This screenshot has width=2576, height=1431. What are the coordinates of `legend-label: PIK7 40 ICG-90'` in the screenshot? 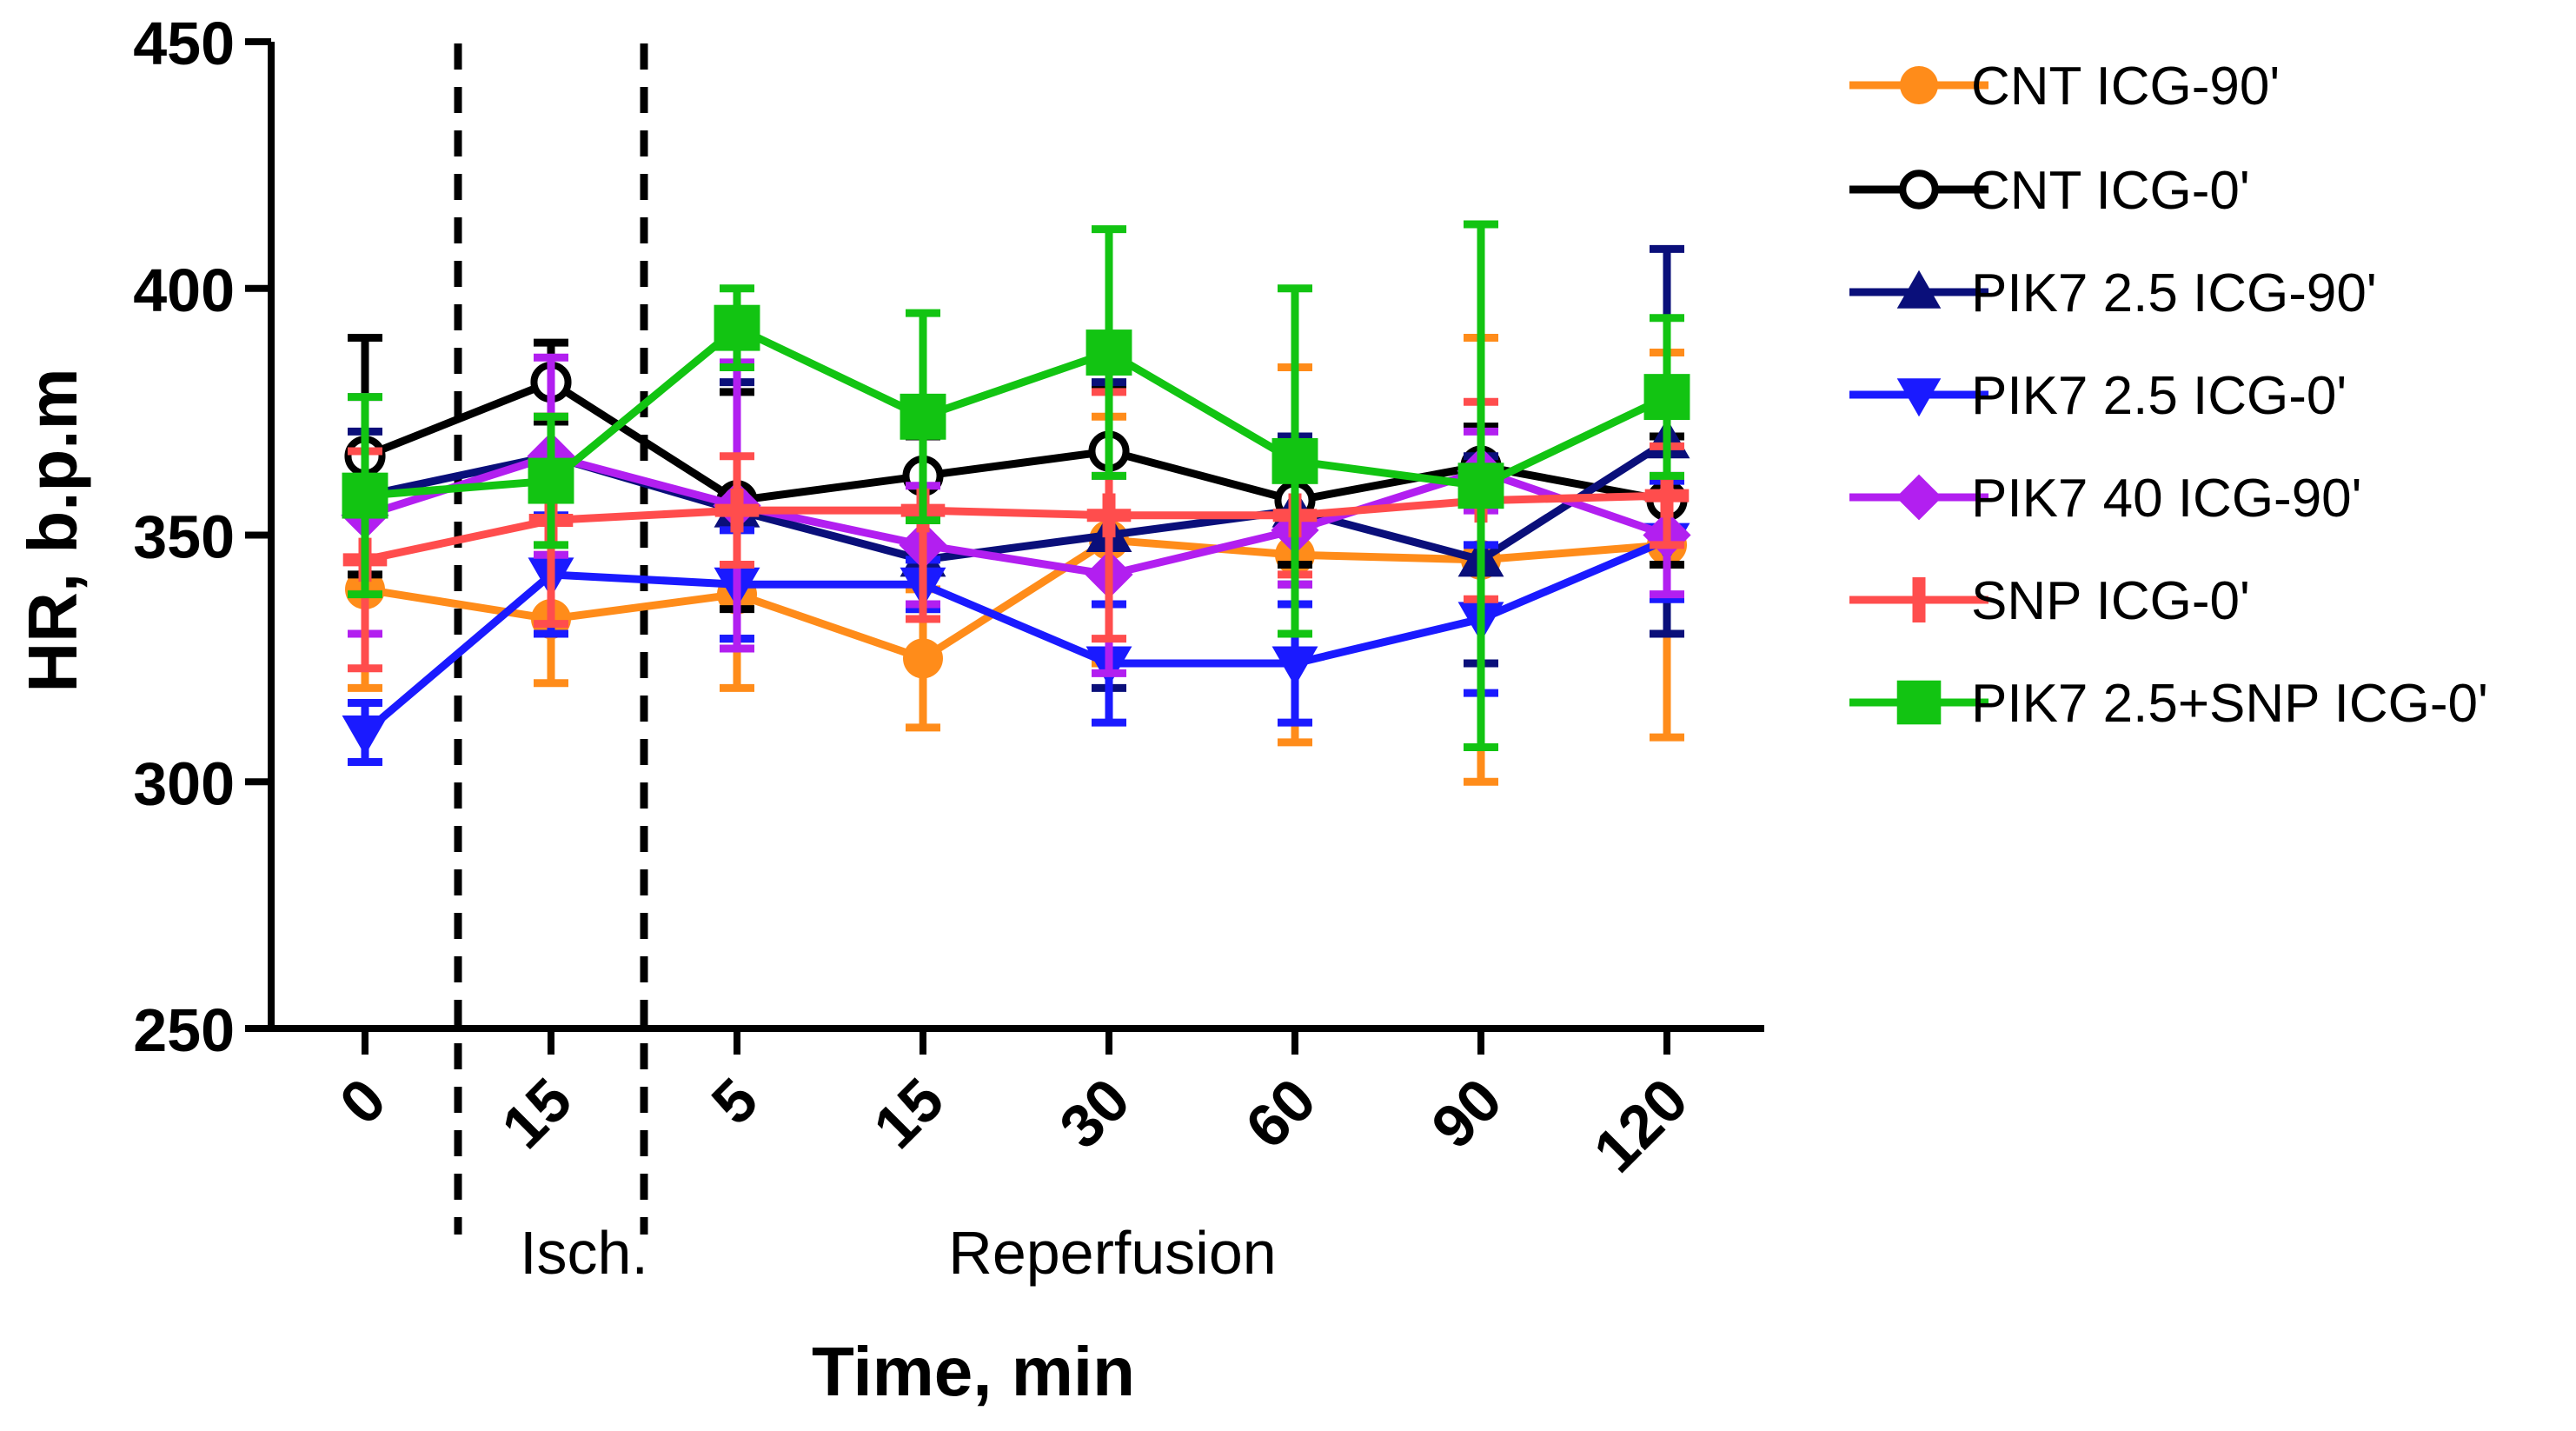 It's located at (2166, 499).